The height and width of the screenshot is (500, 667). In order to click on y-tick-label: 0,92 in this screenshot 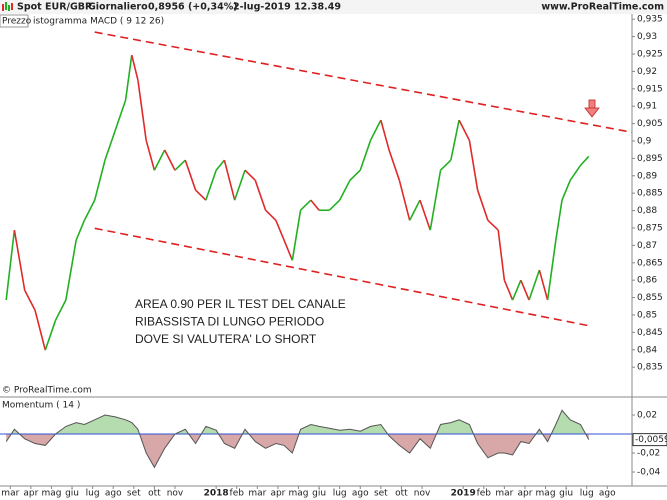, I will do `click(647, 72)`.